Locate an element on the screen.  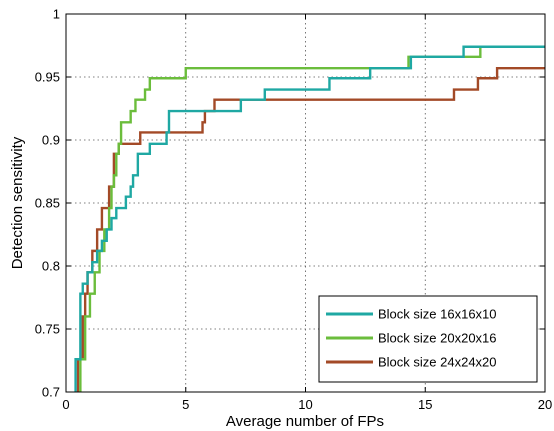
y-tick-label: 0.95 is located at coordinates (47, 77).